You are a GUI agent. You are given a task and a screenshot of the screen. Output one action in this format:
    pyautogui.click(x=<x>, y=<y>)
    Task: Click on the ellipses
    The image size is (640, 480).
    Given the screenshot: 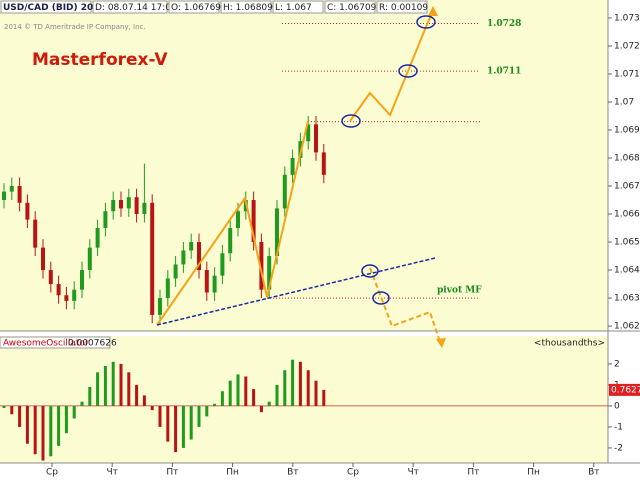 What is the action you would take?
    pyautogui.click(x=388, y=160)
    